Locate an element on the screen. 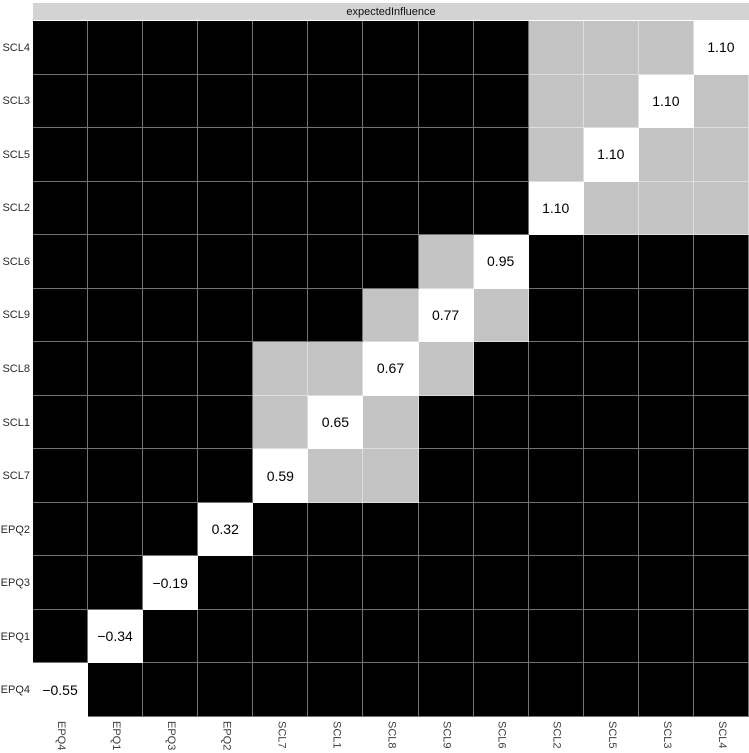 The height and width of the screenshot is (753, 749). facet-strip: expectedInfluence is located at coordinates (391, 11).